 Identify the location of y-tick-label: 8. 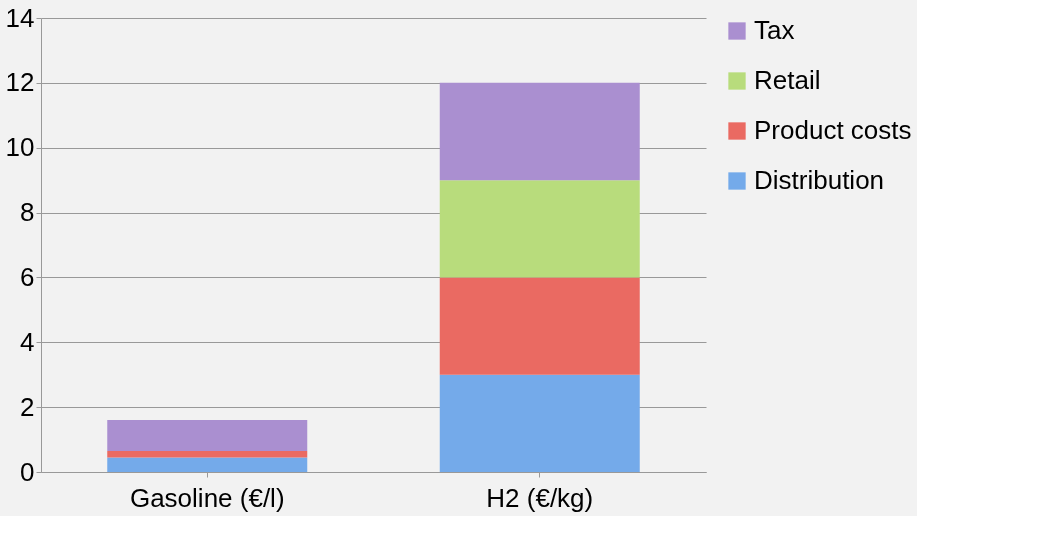
(27, 212).